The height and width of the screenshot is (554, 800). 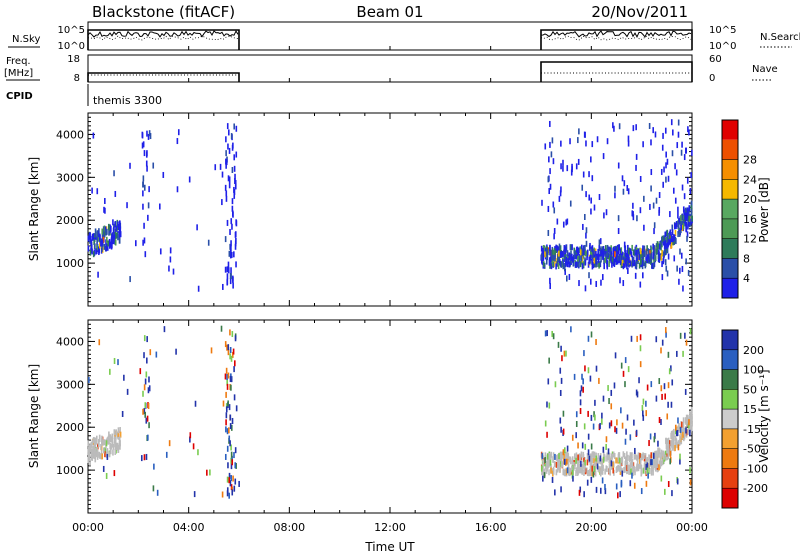 What do you see at coordinates (712, 78) in the screenshot?
I see `nave-ytick-bottom: 0` at bounding box center [712, 78].